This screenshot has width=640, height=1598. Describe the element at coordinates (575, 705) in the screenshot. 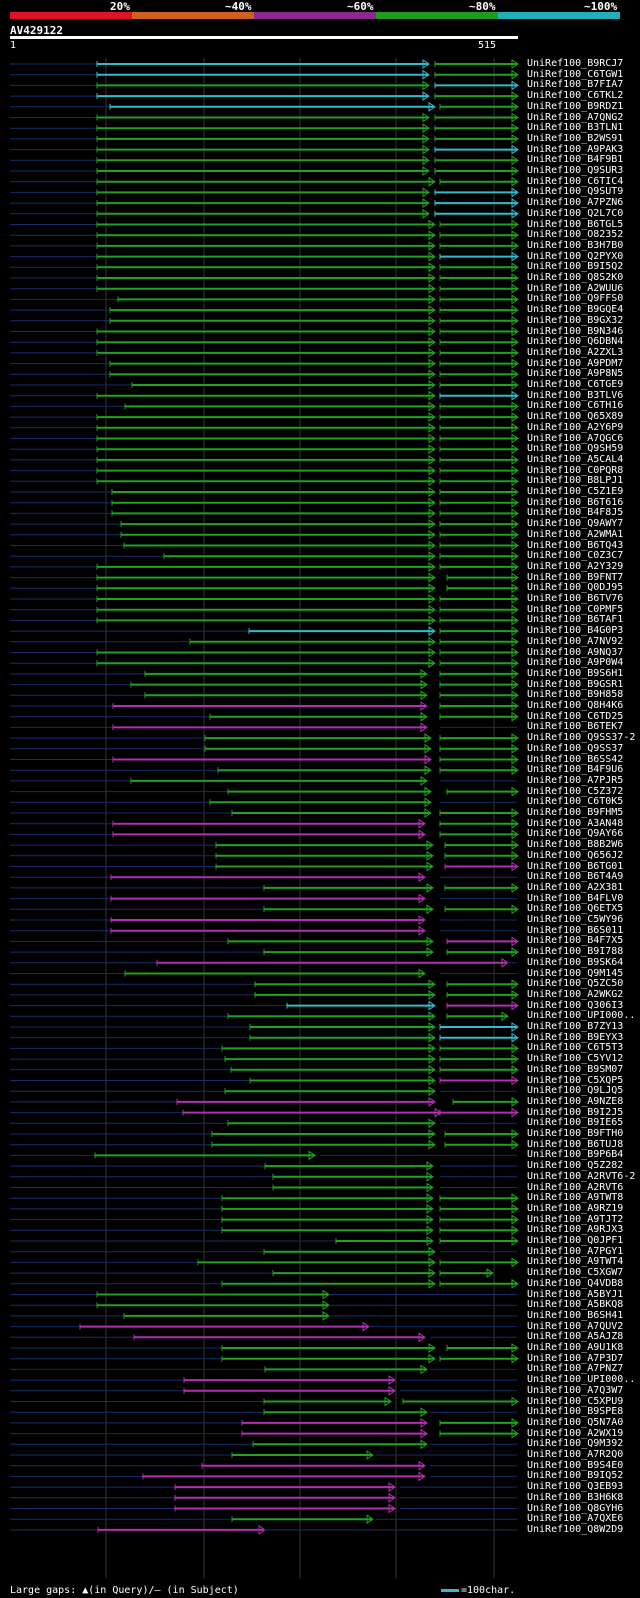

I see `hit-label: UniRef100_Q8H4K6` at that location.